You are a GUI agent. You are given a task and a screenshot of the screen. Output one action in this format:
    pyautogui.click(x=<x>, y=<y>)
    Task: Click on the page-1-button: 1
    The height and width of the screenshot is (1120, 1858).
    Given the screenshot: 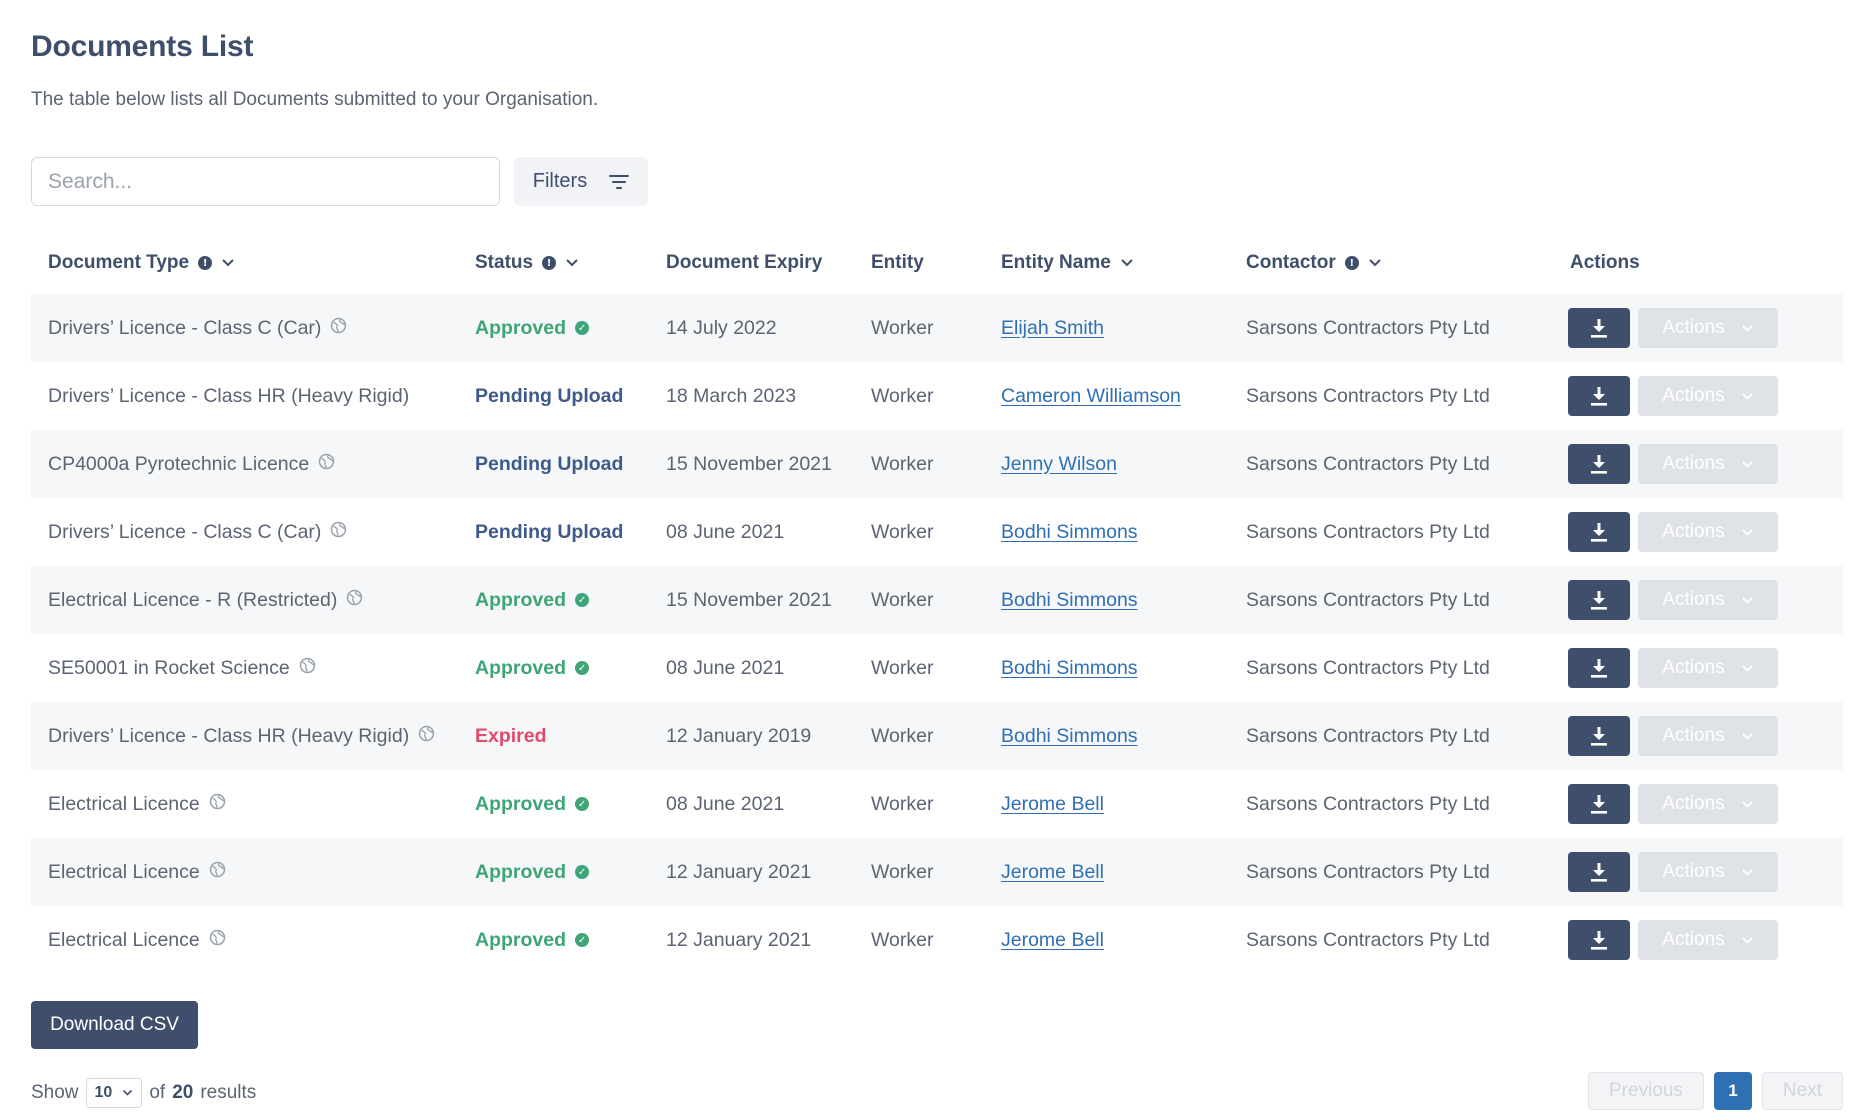 What is the action you would take?
    pyautogui.click(x=1732, y=1091)
    